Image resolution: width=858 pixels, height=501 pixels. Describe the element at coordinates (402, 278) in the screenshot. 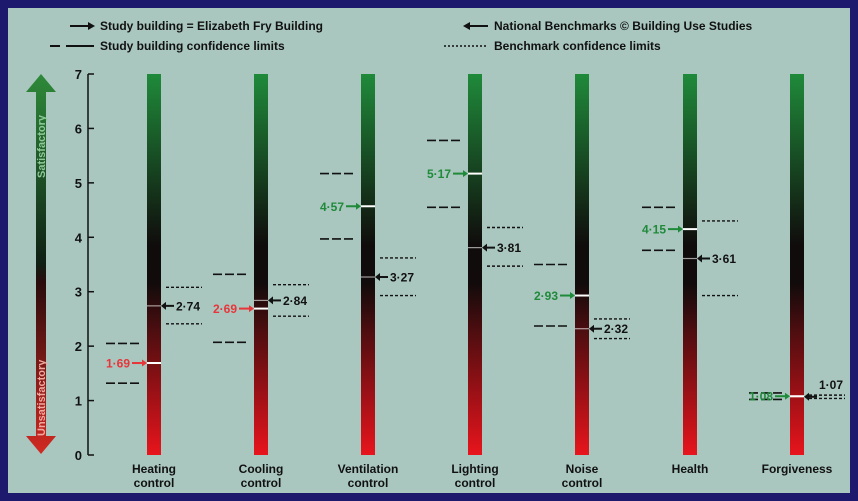

I see `benchmark-value-label: 3·27` at that location.